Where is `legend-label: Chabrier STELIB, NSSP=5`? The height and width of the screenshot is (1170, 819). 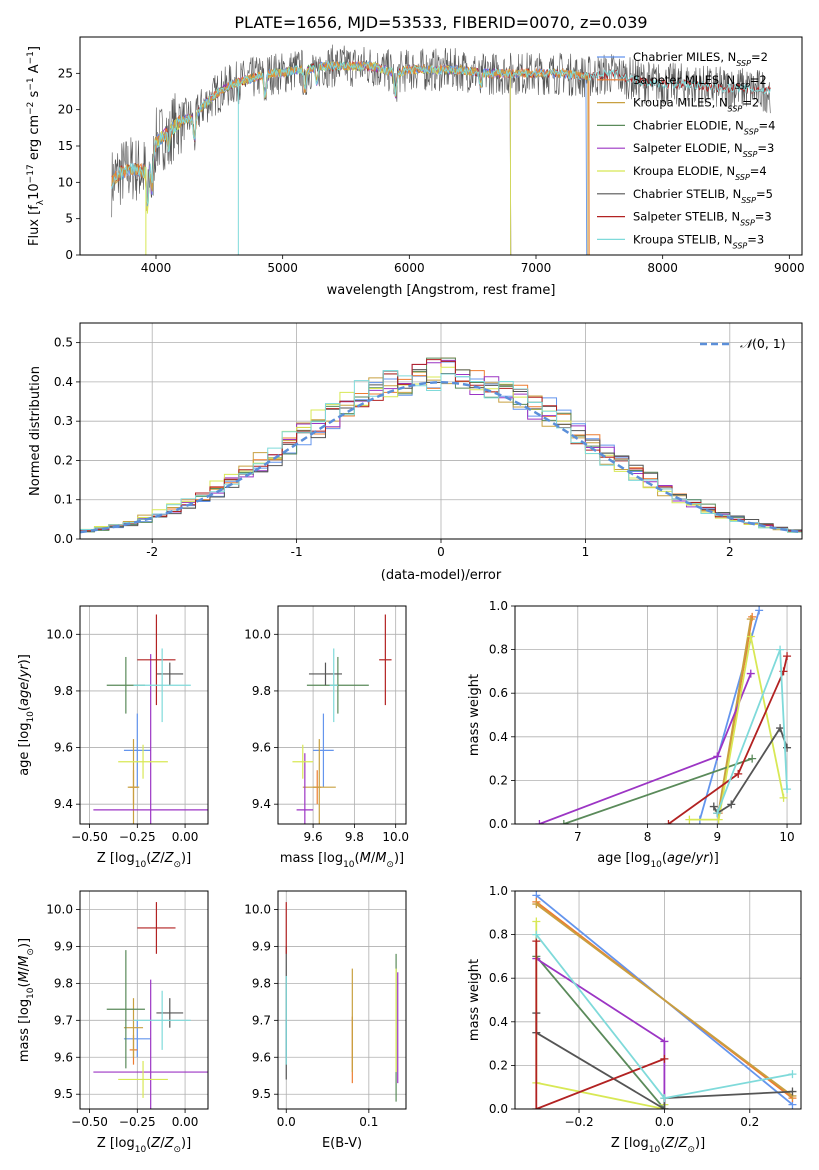
legend-label: Chabrier STELIB, NSSP=5 is located at coordinates (703, 196).